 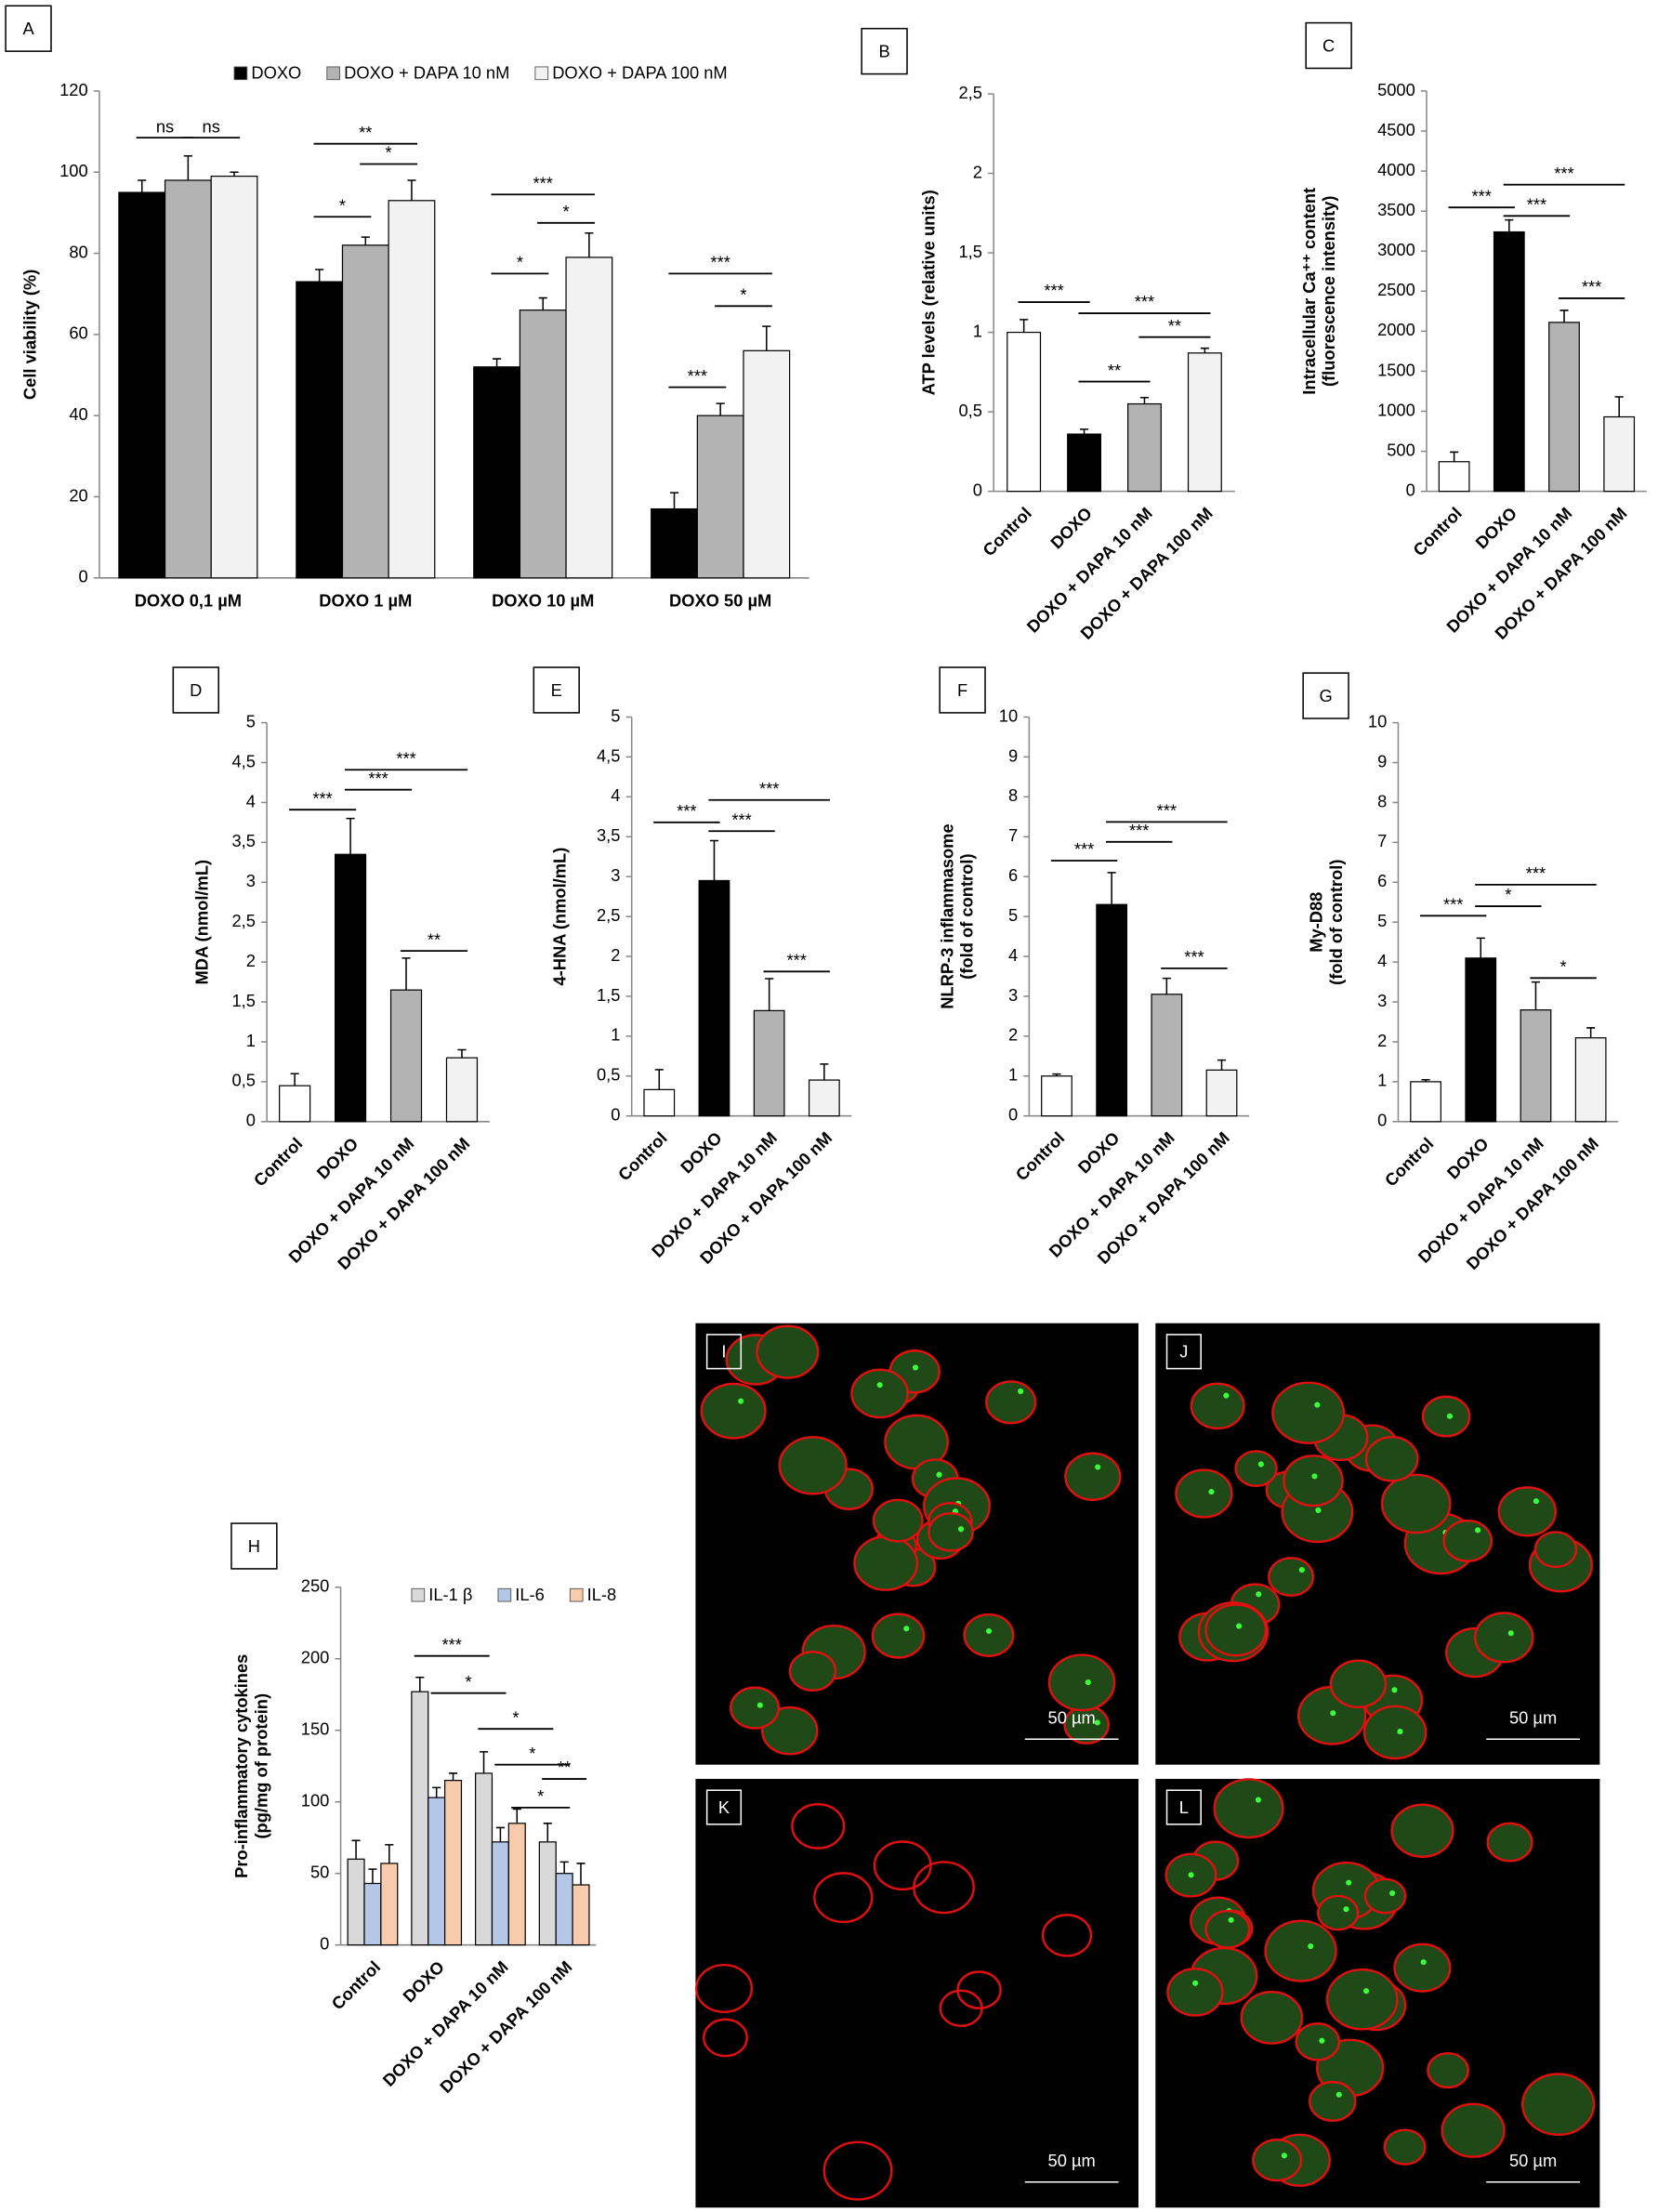 I want to click on panel-label: A, so click(x=28, y=28).